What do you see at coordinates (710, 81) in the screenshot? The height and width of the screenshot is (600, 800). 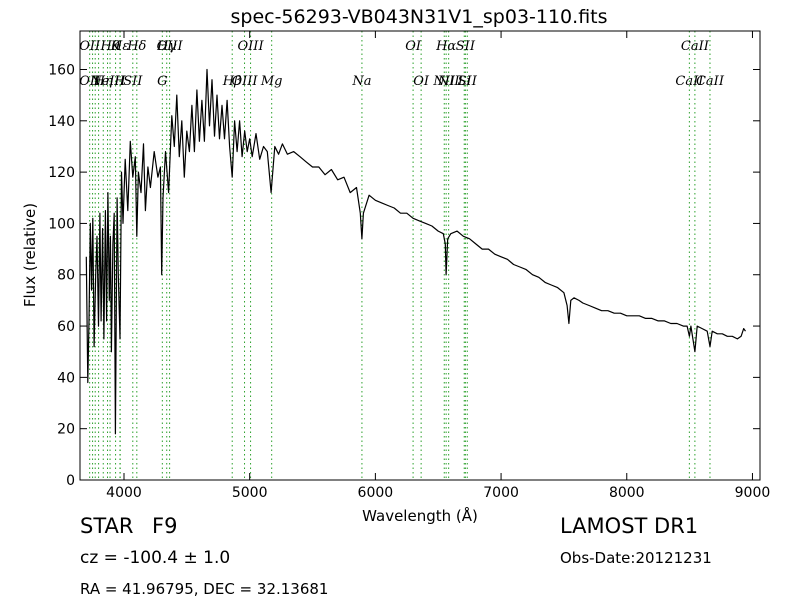 I see `line-label-bottom-30: CaII` at bounding box center [710, 81].